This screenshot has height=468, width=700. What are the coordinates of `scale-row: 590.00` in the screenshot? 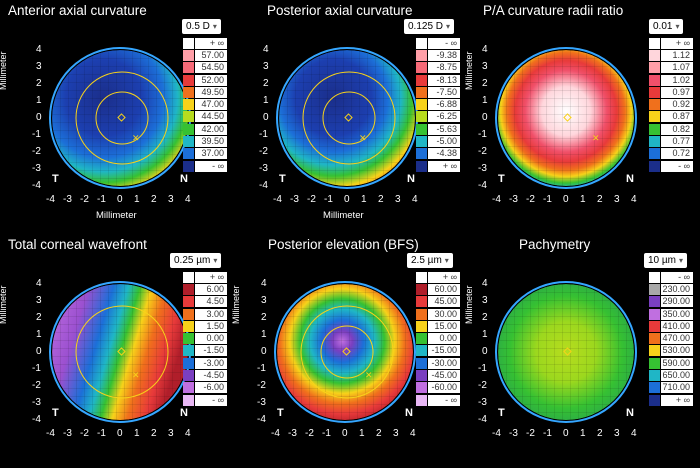 It's located at (671, 363).